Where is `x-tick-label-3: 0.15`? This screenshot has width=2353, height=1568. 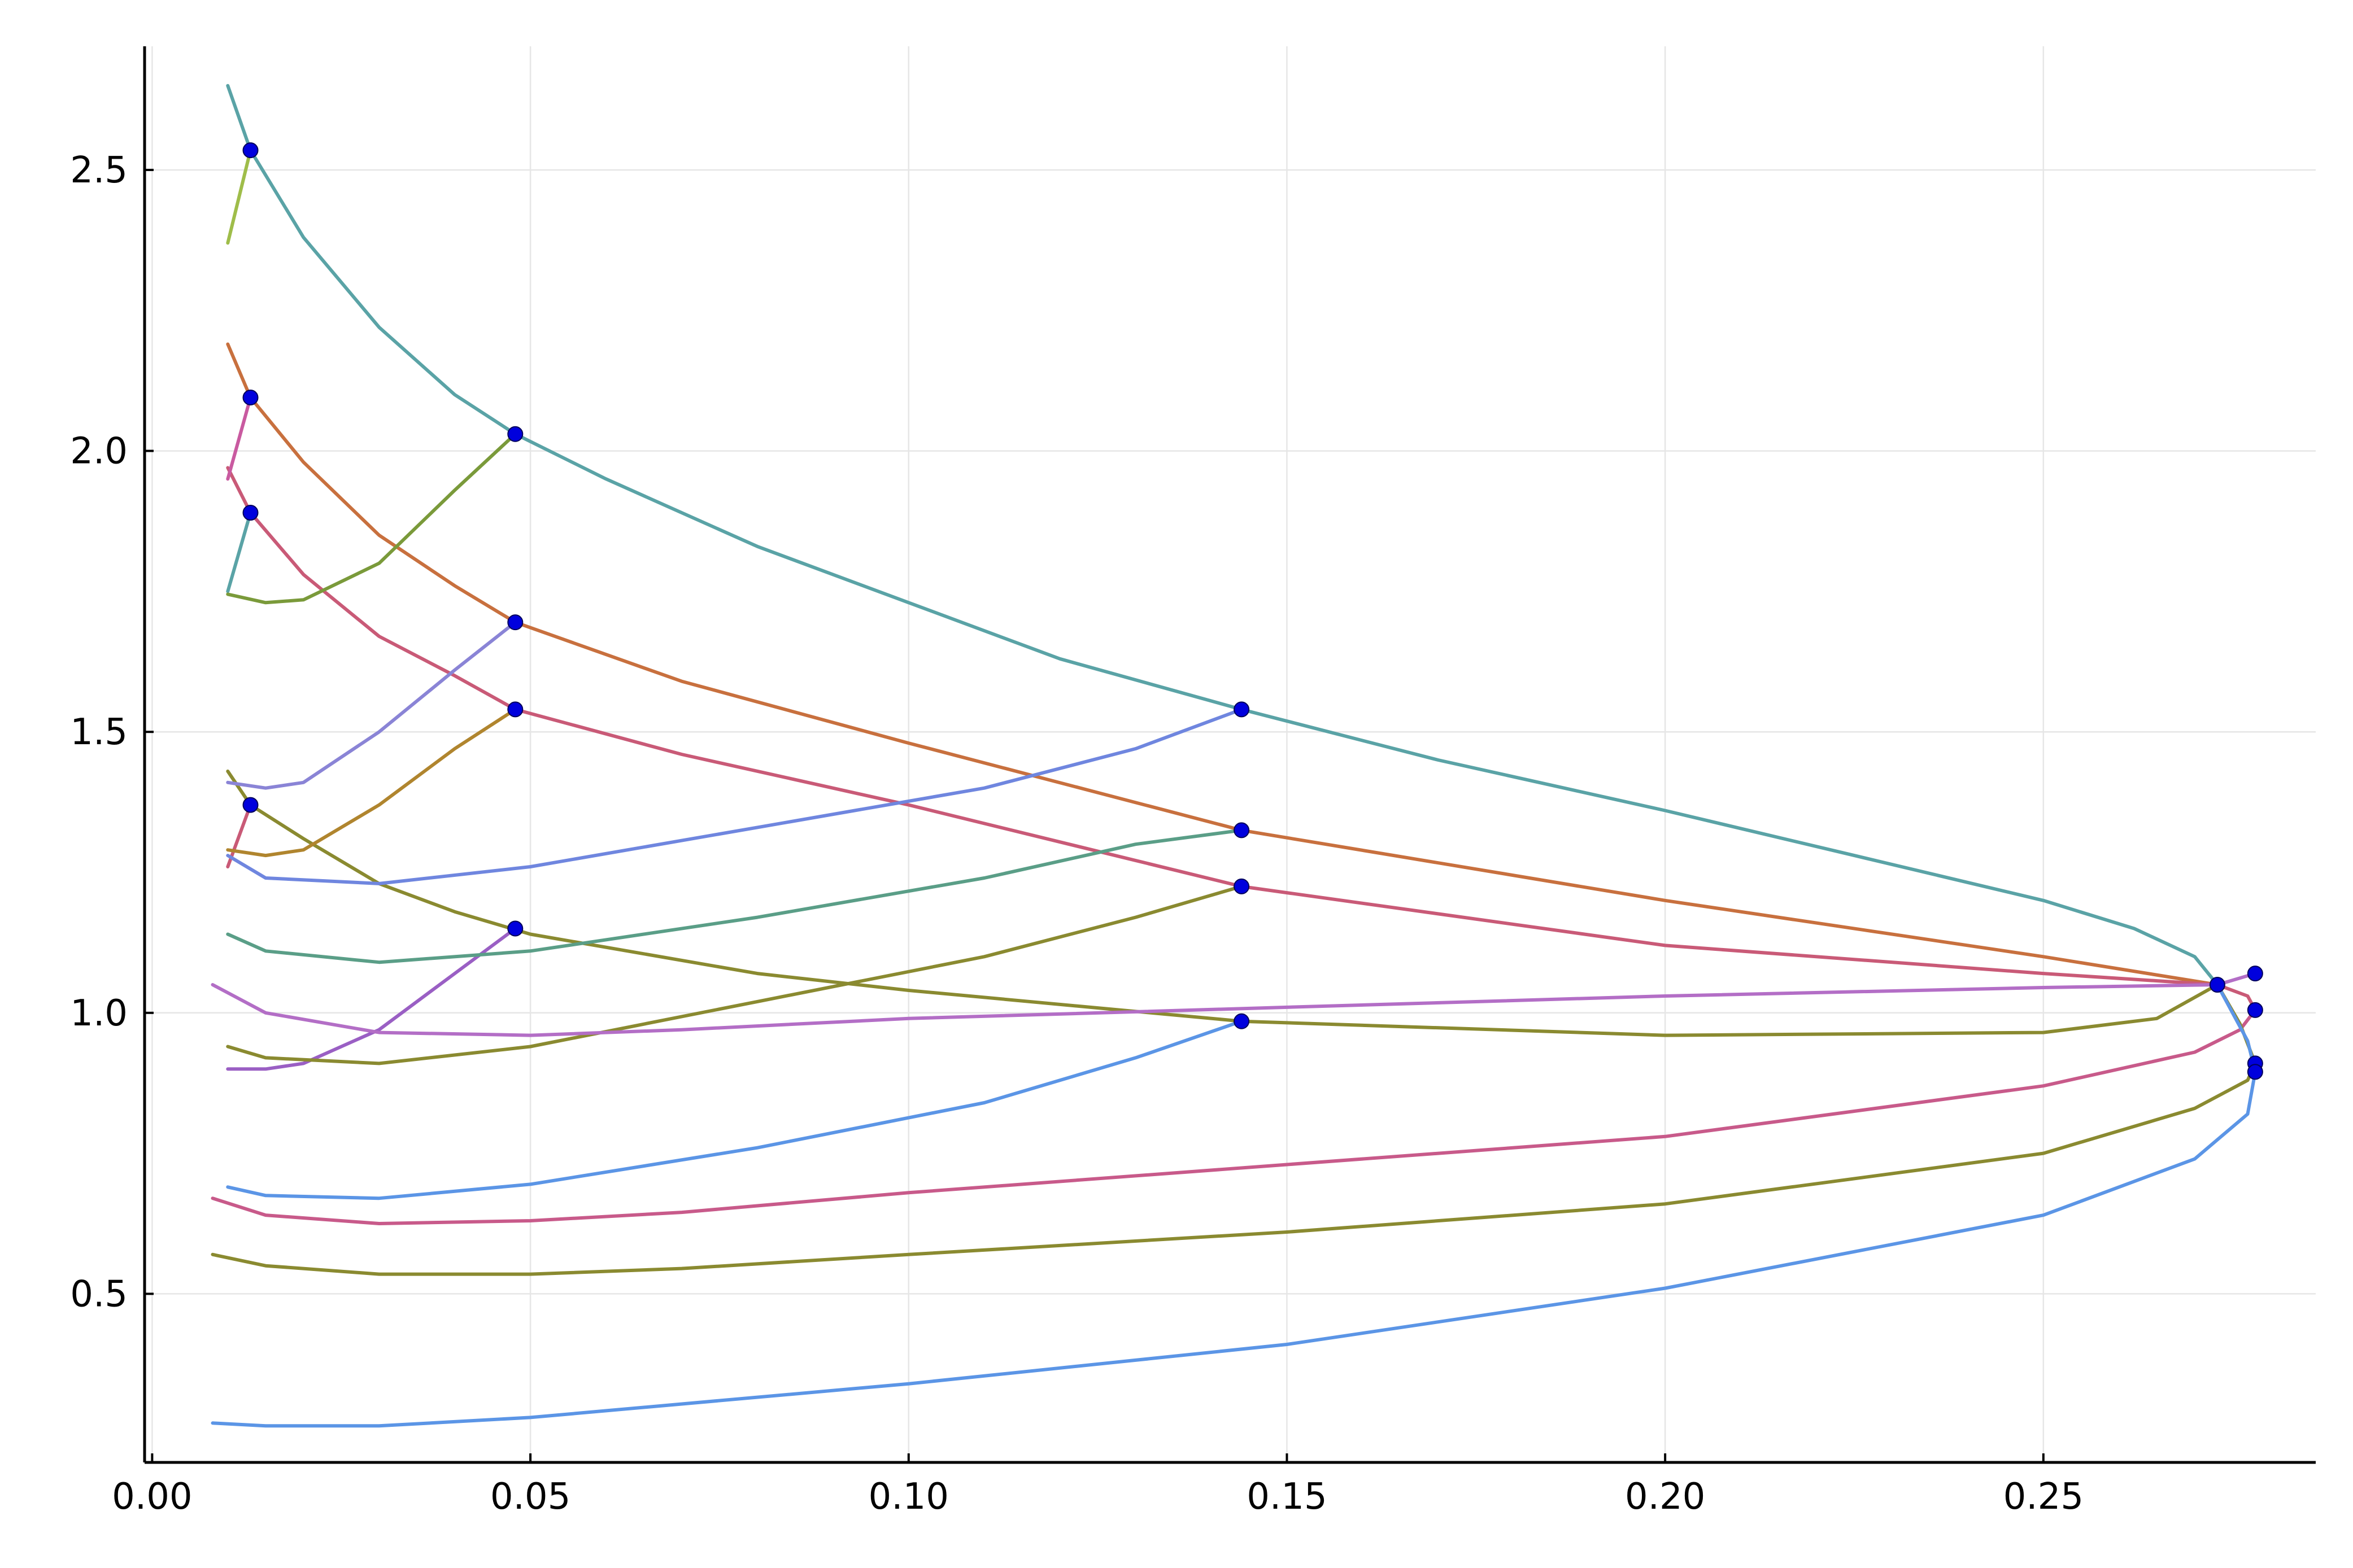 x-tick-label-3: 0.15 is located at coordinates (1287, 1497).